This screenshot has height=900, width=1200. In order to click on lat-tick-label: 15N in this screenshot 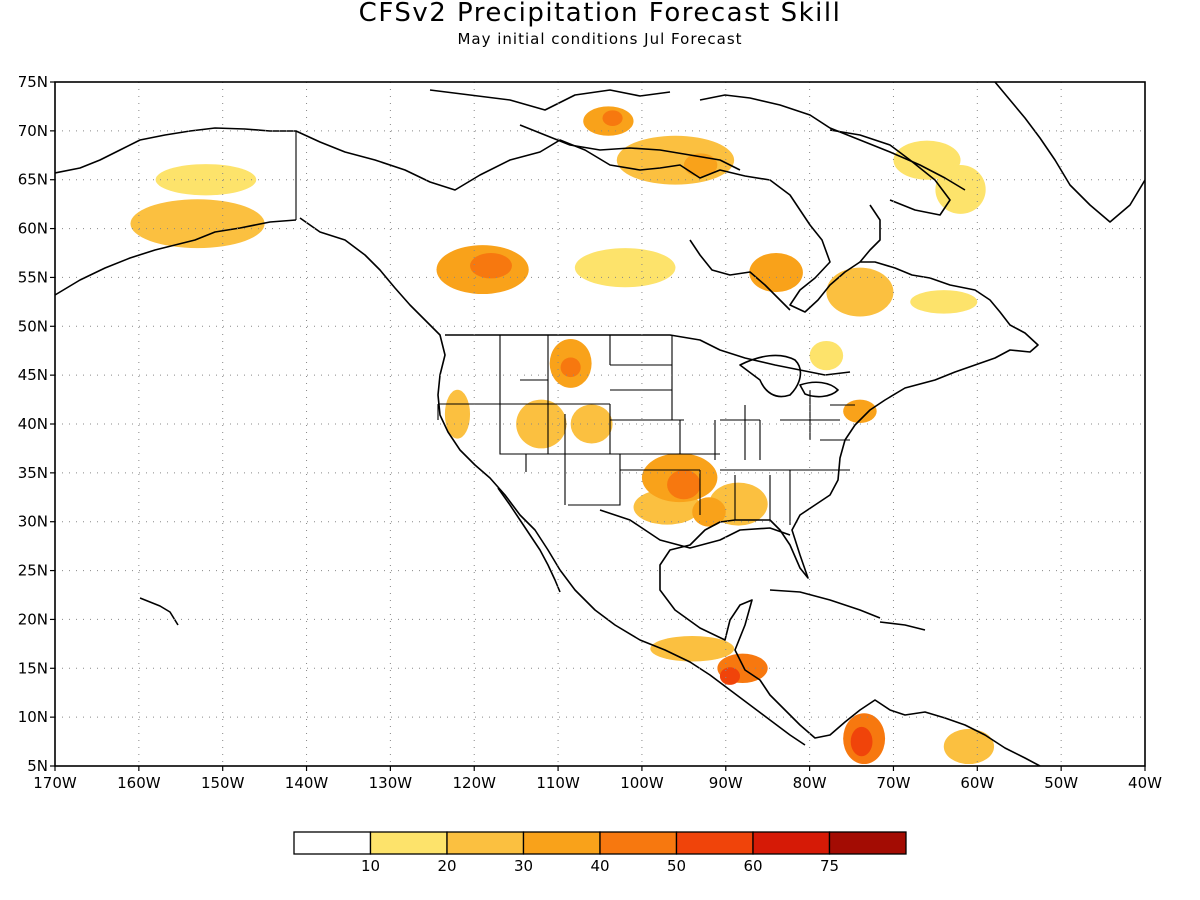, I will do `click(33, 668)`.